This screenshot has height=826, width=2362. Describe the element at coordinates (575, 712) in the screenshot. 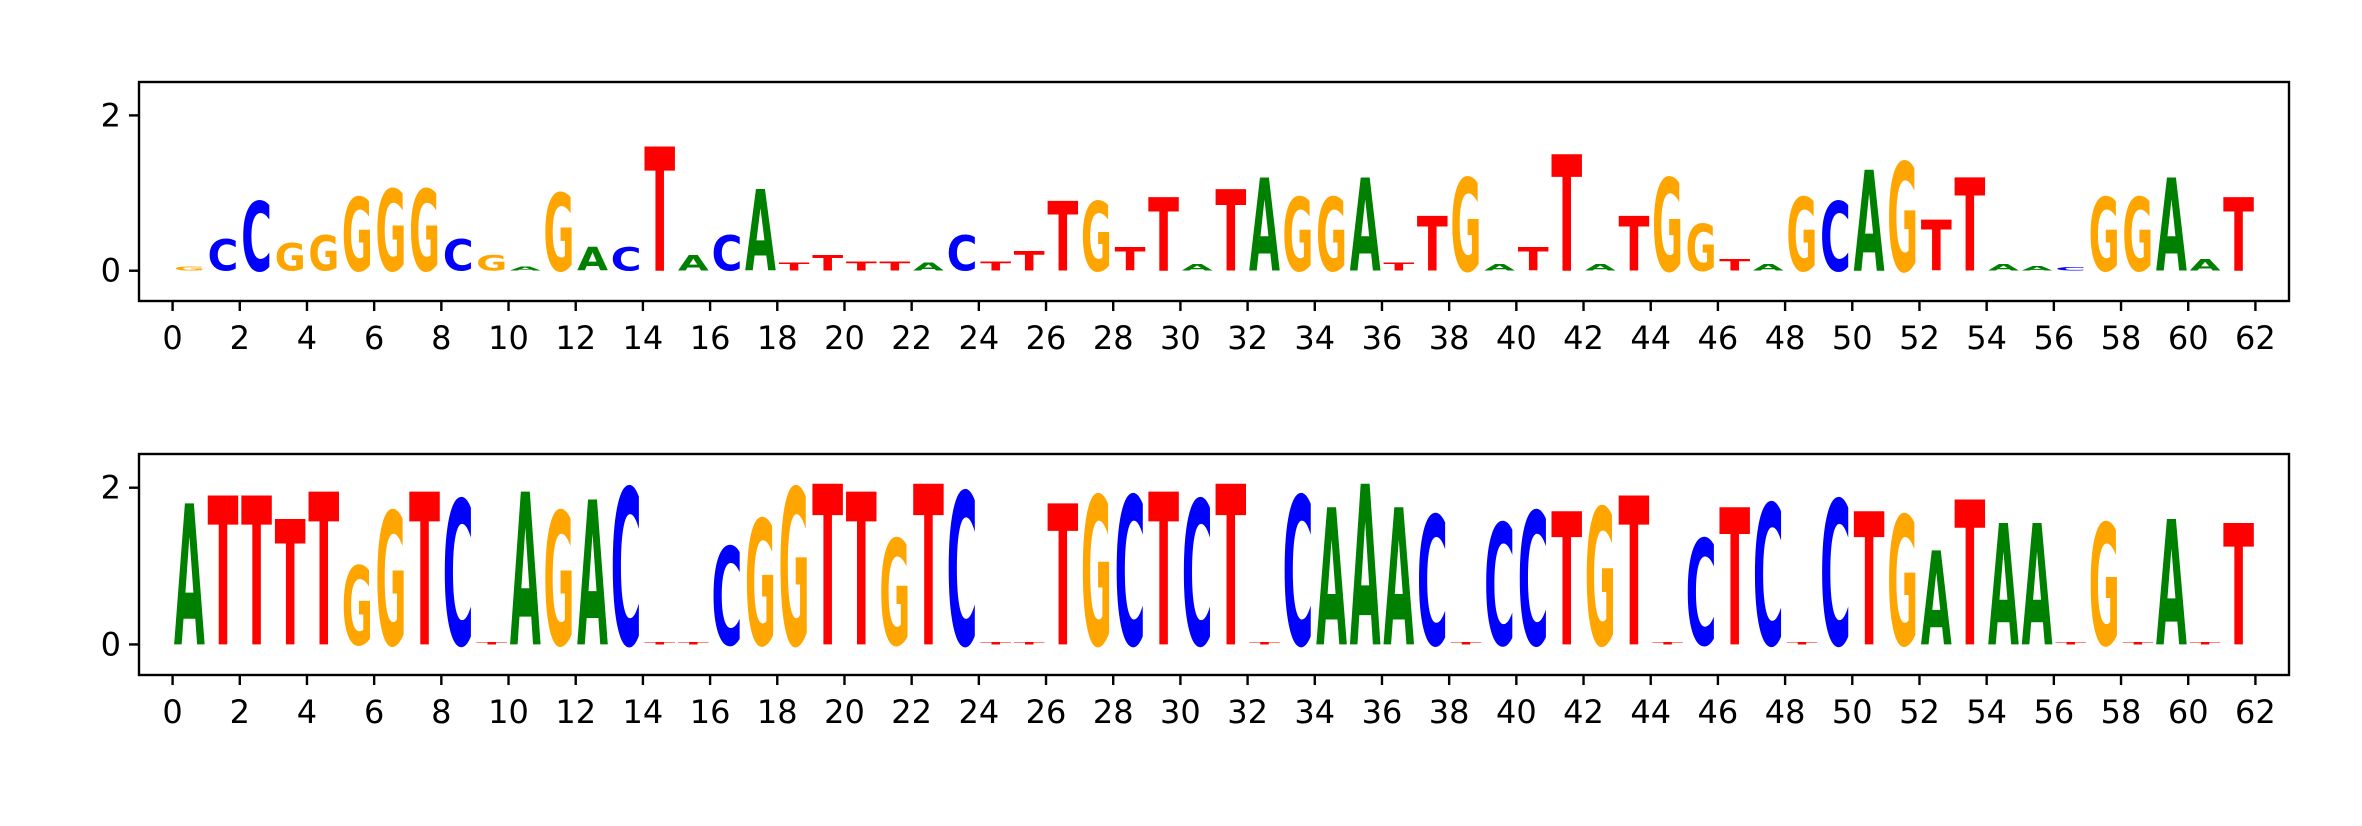

I see `x-tick-label: 12` at that location.